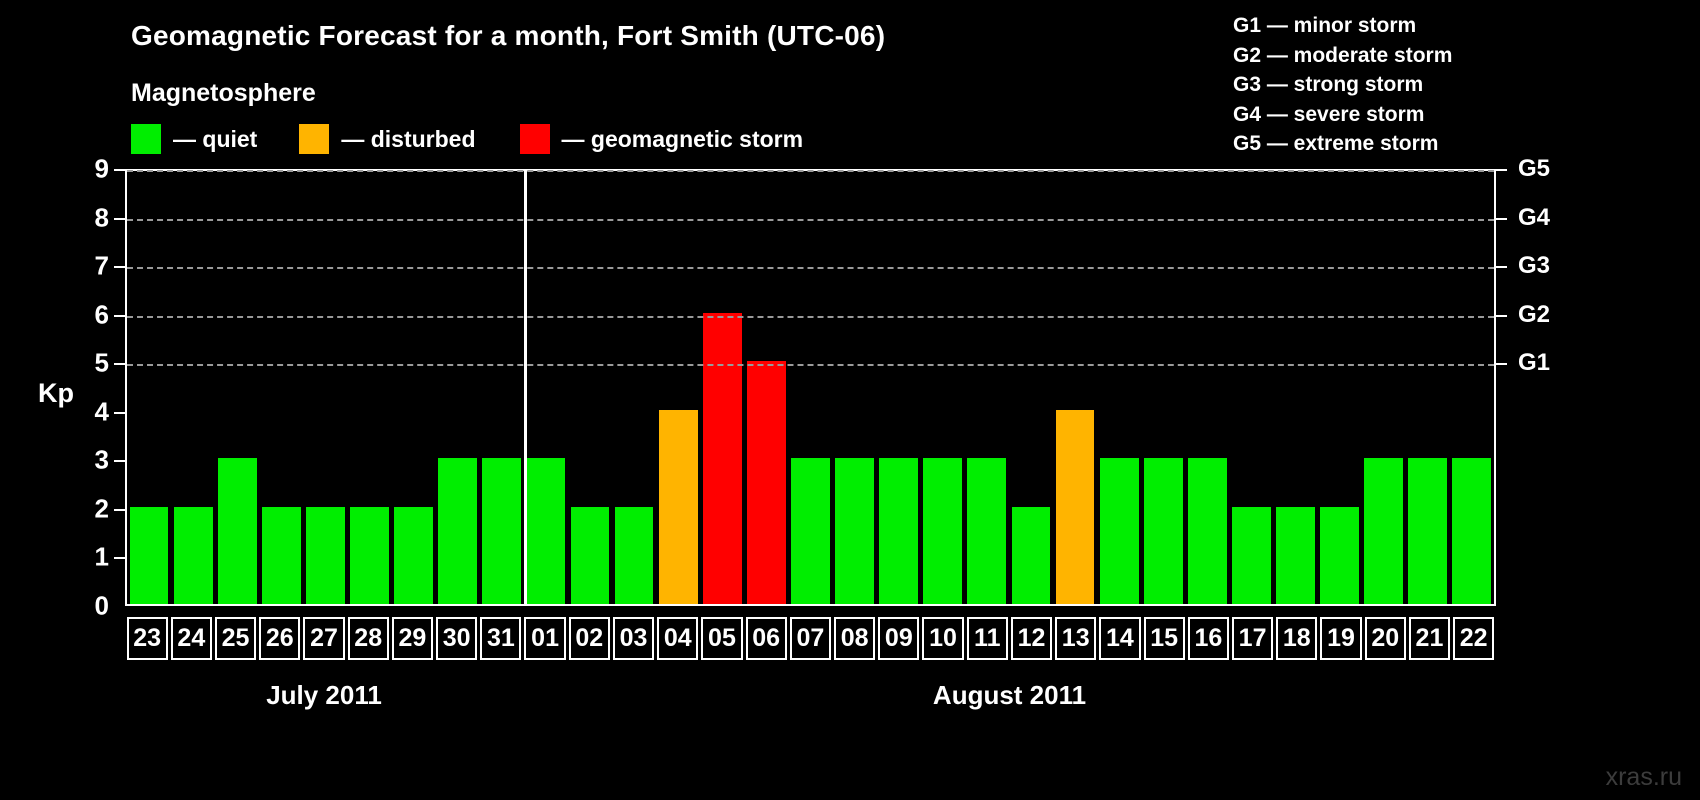  What do you see at coordinates (810, 268) in the screenshot?
I see `gridline-g3` at bounding box center [810, 268].